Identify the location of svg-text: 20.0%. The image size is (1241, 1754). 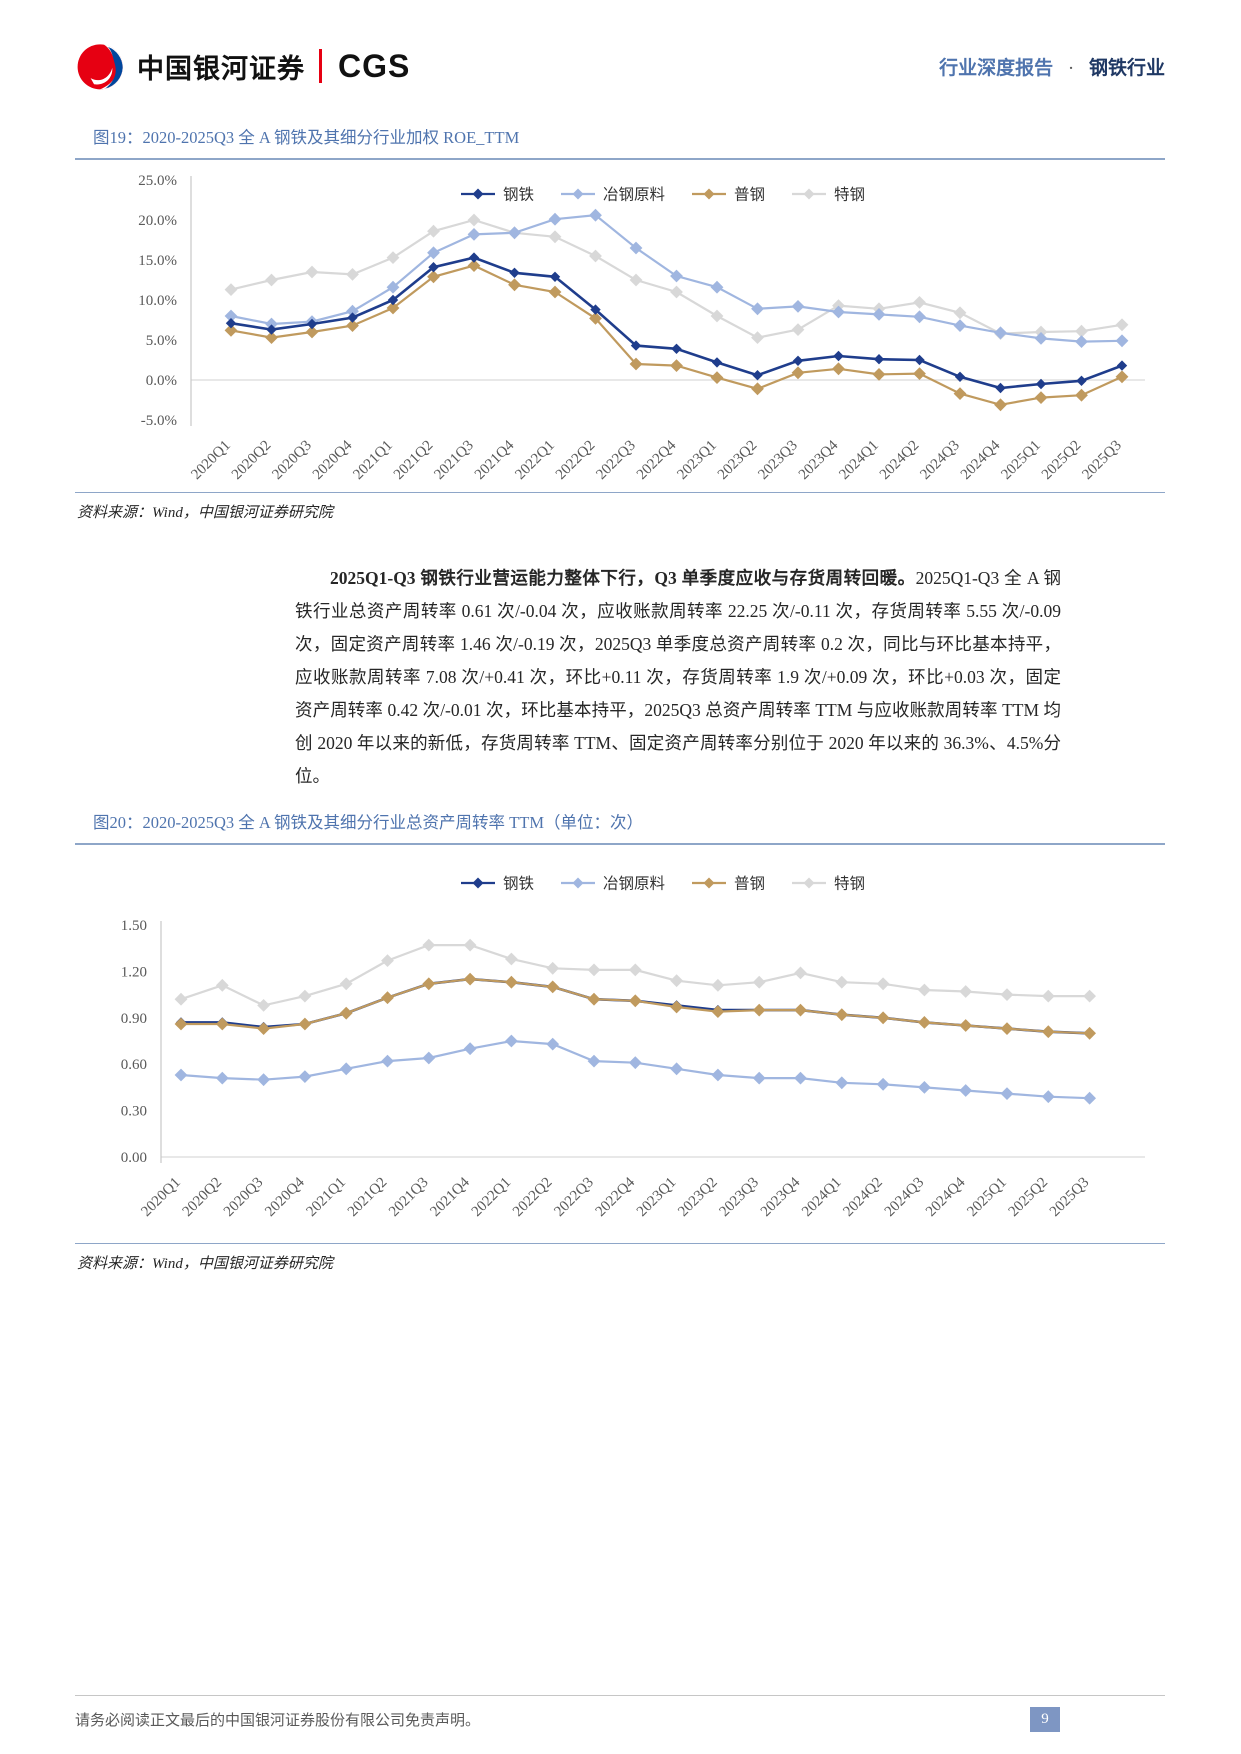
(157, 221).